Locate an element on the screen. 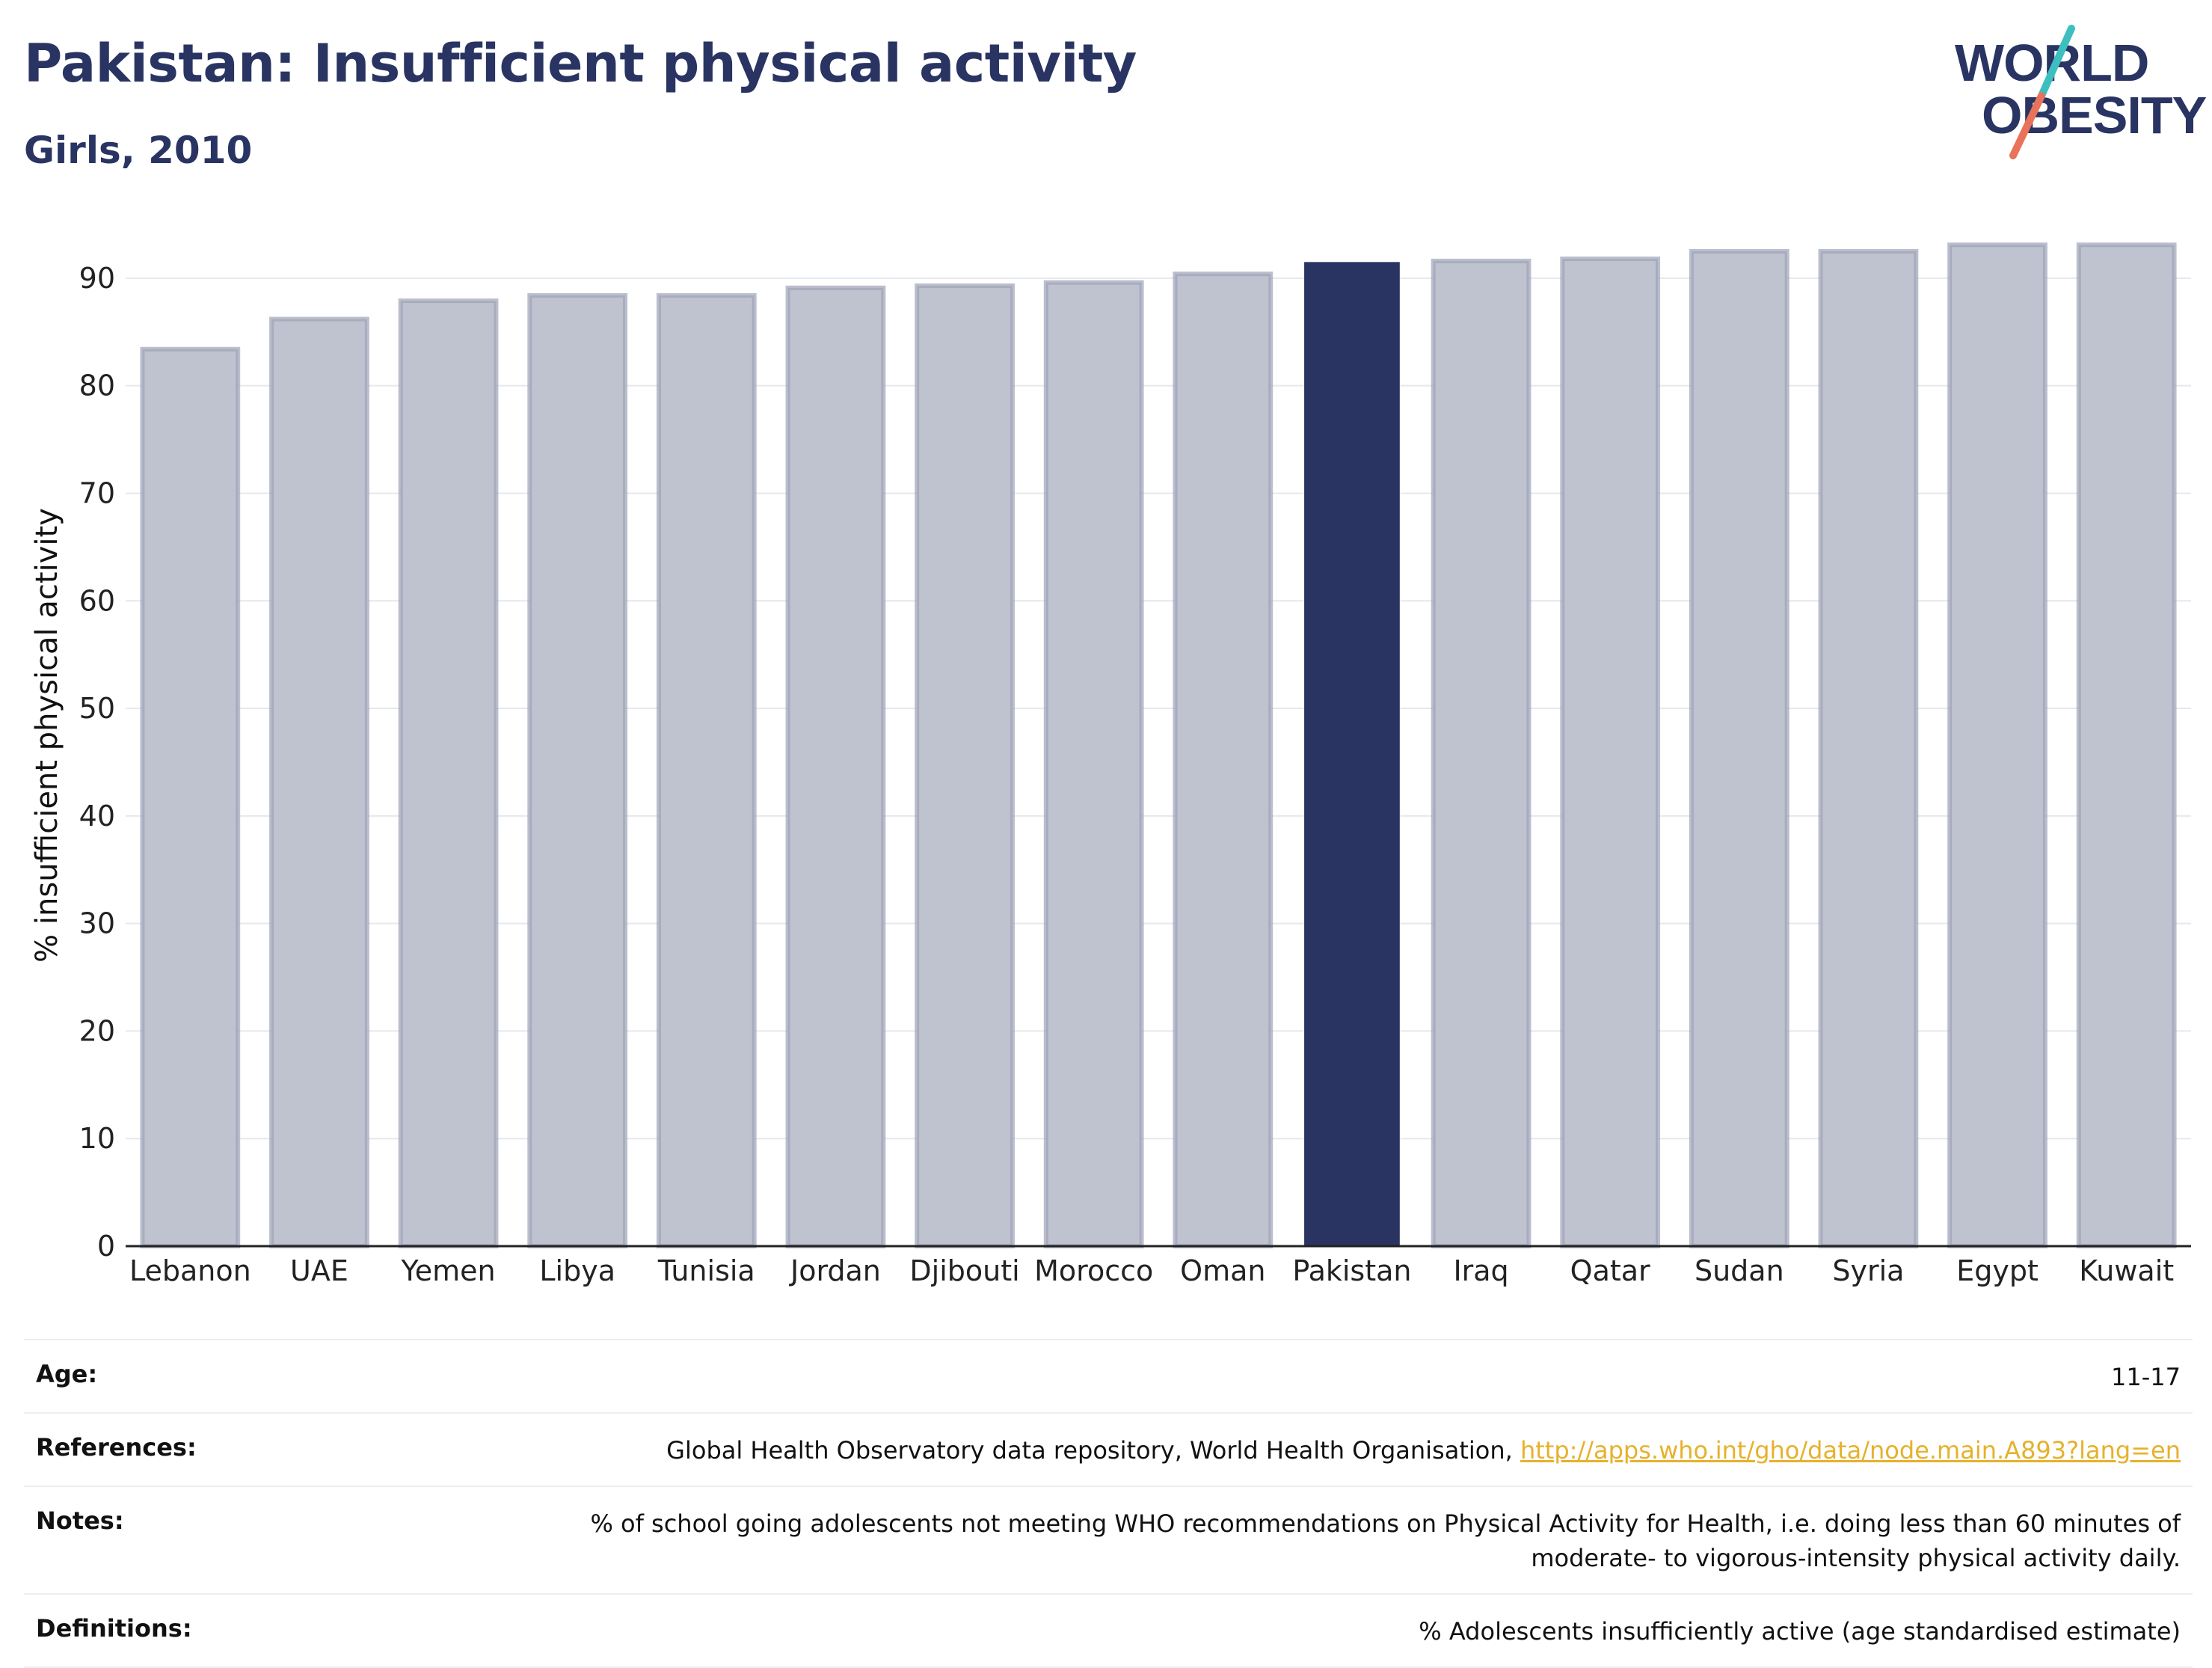  age-label: Age: is located at coordinates (67, 1374).